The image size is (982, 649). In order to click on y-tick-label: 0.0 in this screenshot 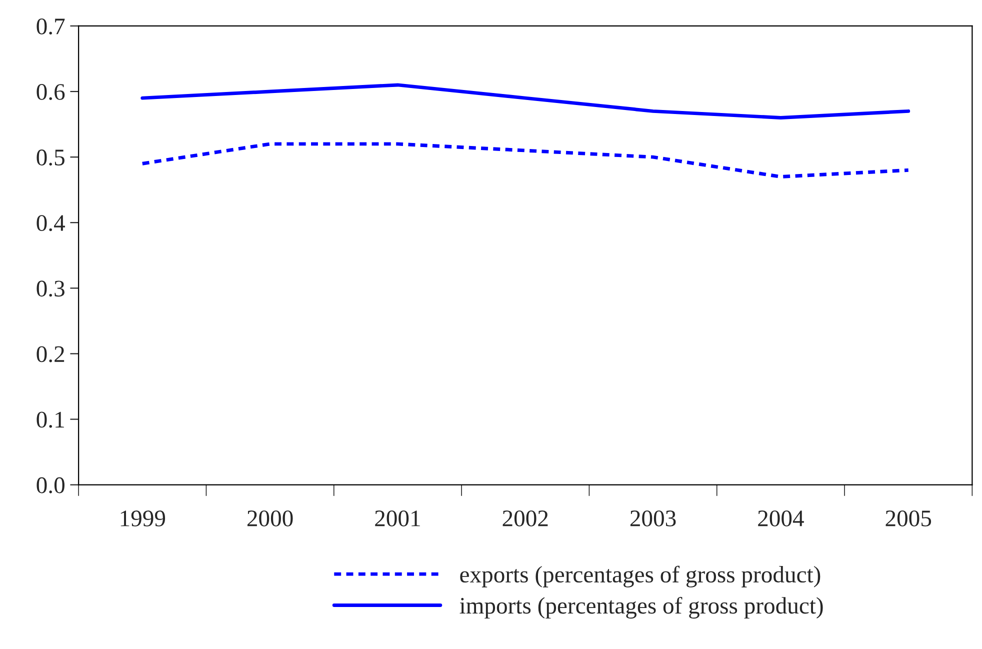, I will do `click(50, 485)`.